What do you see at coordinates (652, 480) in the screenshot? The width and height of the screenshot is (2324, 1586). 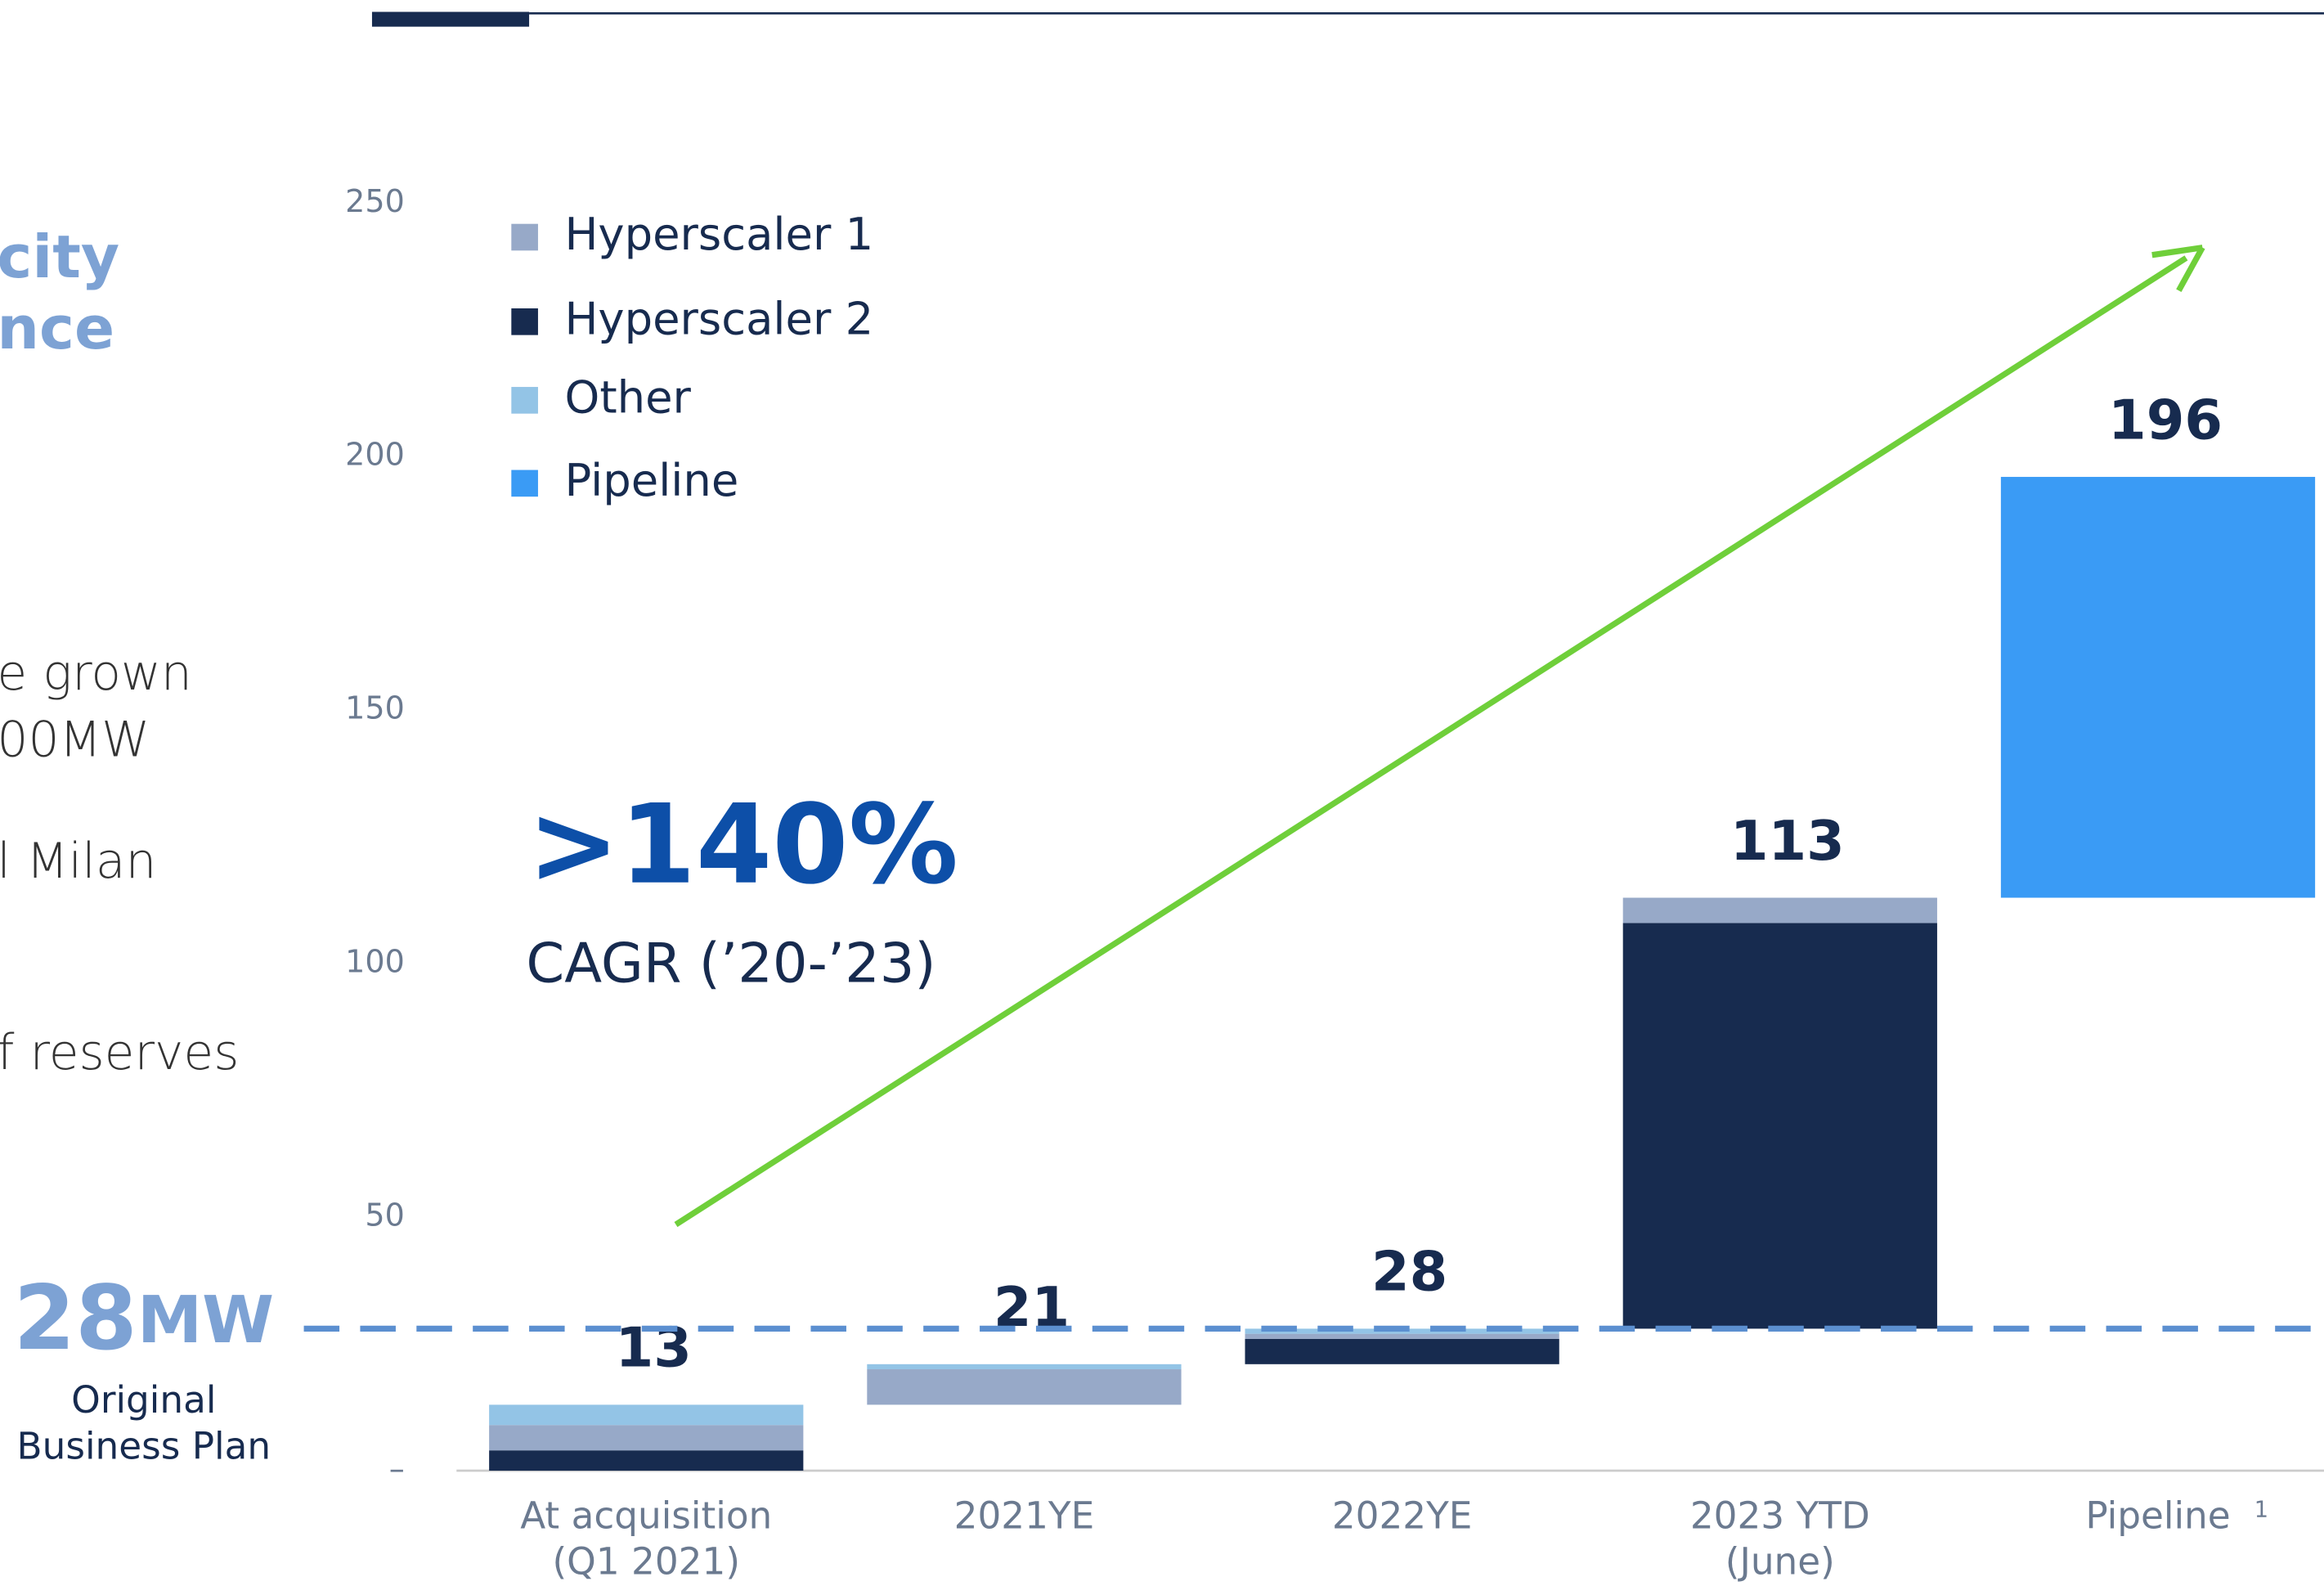 I see `legend-label: Pipeline` at bounding box center [652, 480].